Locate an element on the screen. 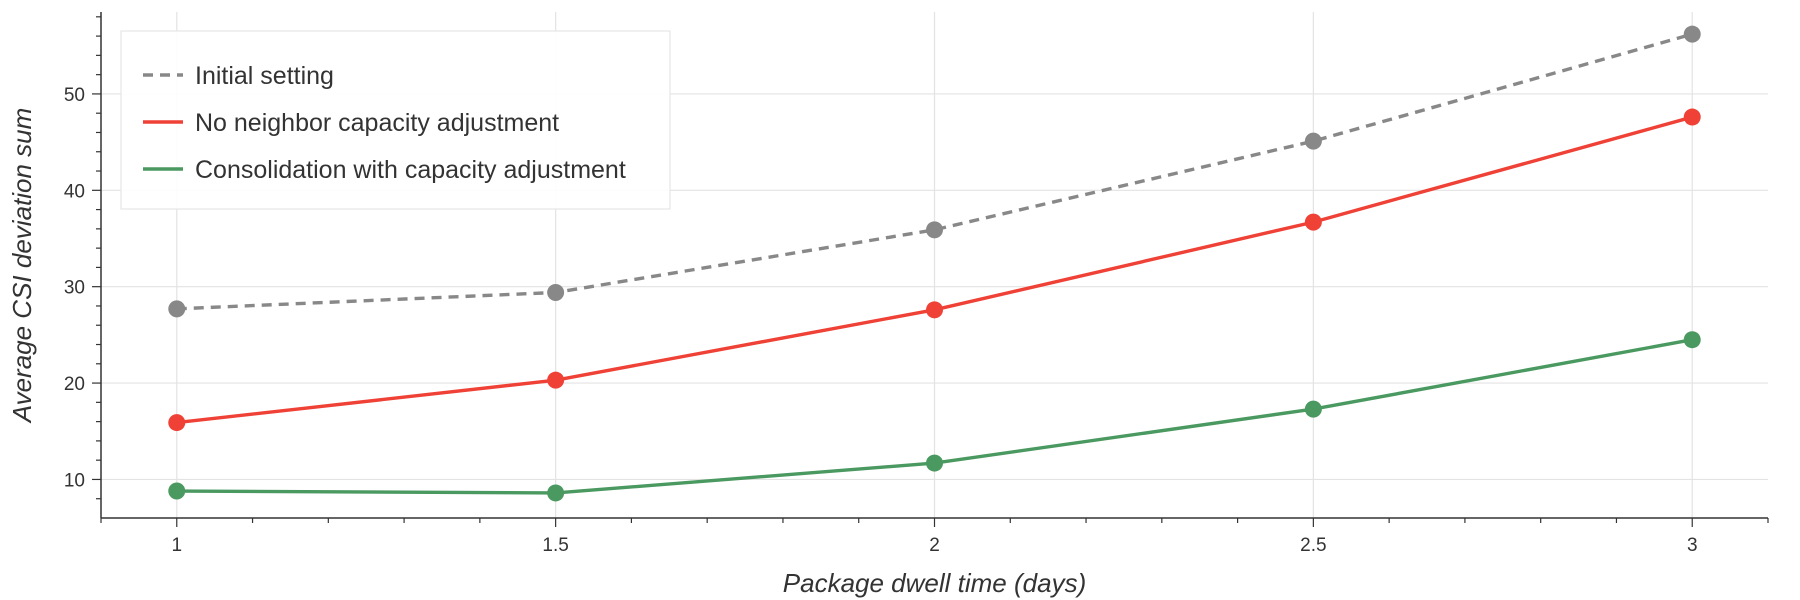 This screenshot has width=1800, height=600. legend-item: No neighbor capacity adjustment is located at coordinates (351, 123).